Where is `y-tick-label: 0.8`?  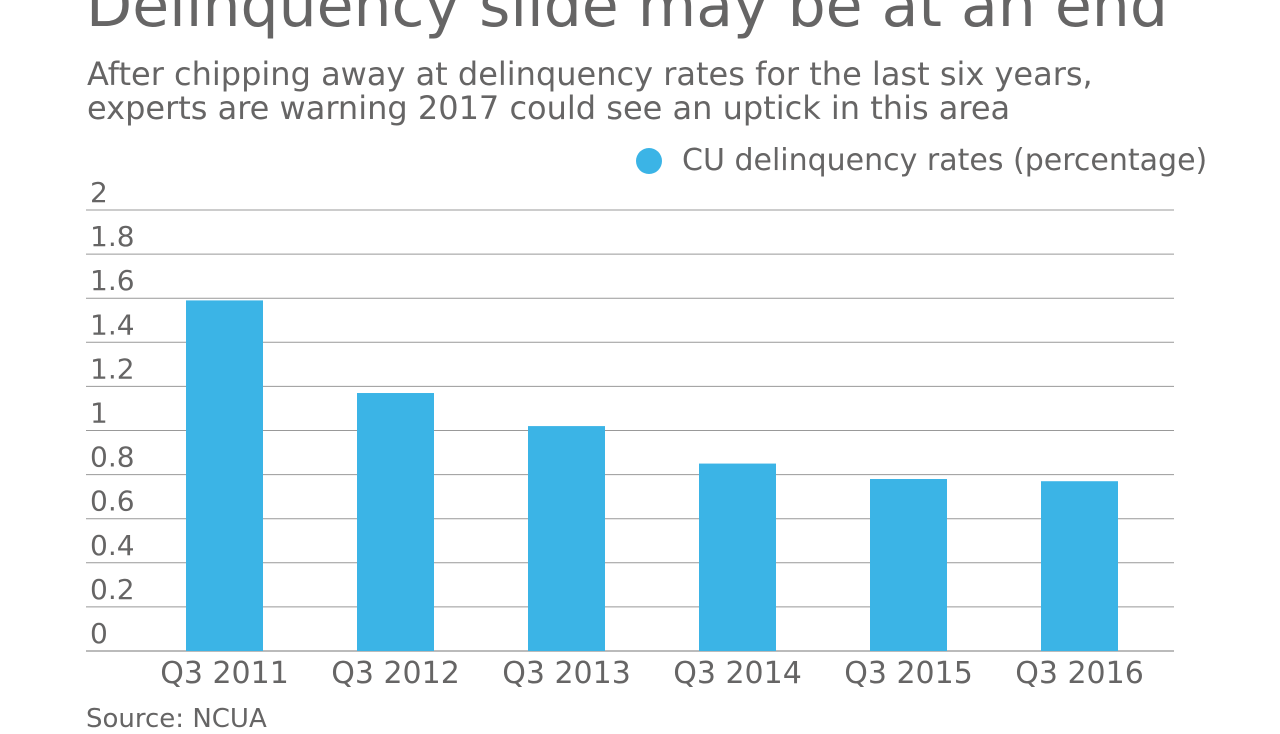 y-tick-label: 0.8 is located at coordinates (112, 457).